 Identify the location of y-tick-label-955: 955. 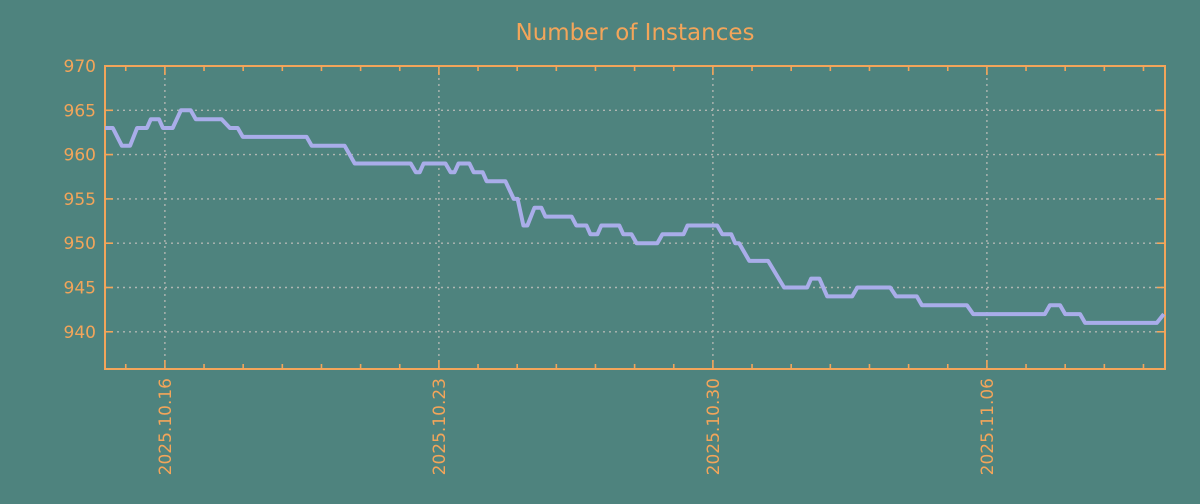
(80, 200).